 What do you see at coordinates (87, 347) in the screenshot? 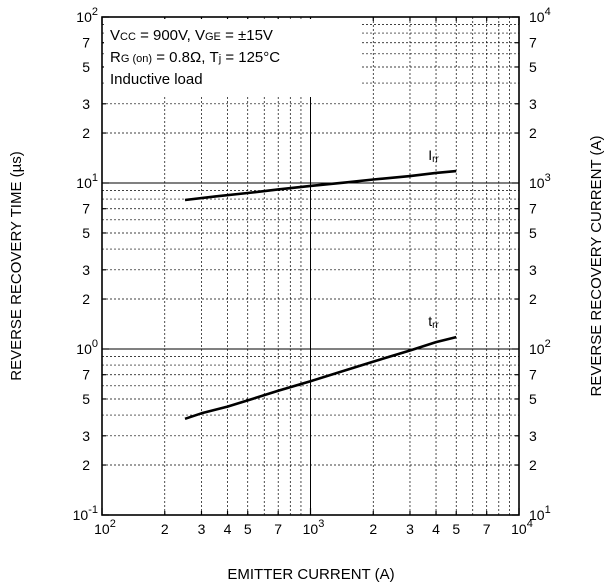
I see `y-left-tick-label: 10⁰` at bounding box center [87, 347].